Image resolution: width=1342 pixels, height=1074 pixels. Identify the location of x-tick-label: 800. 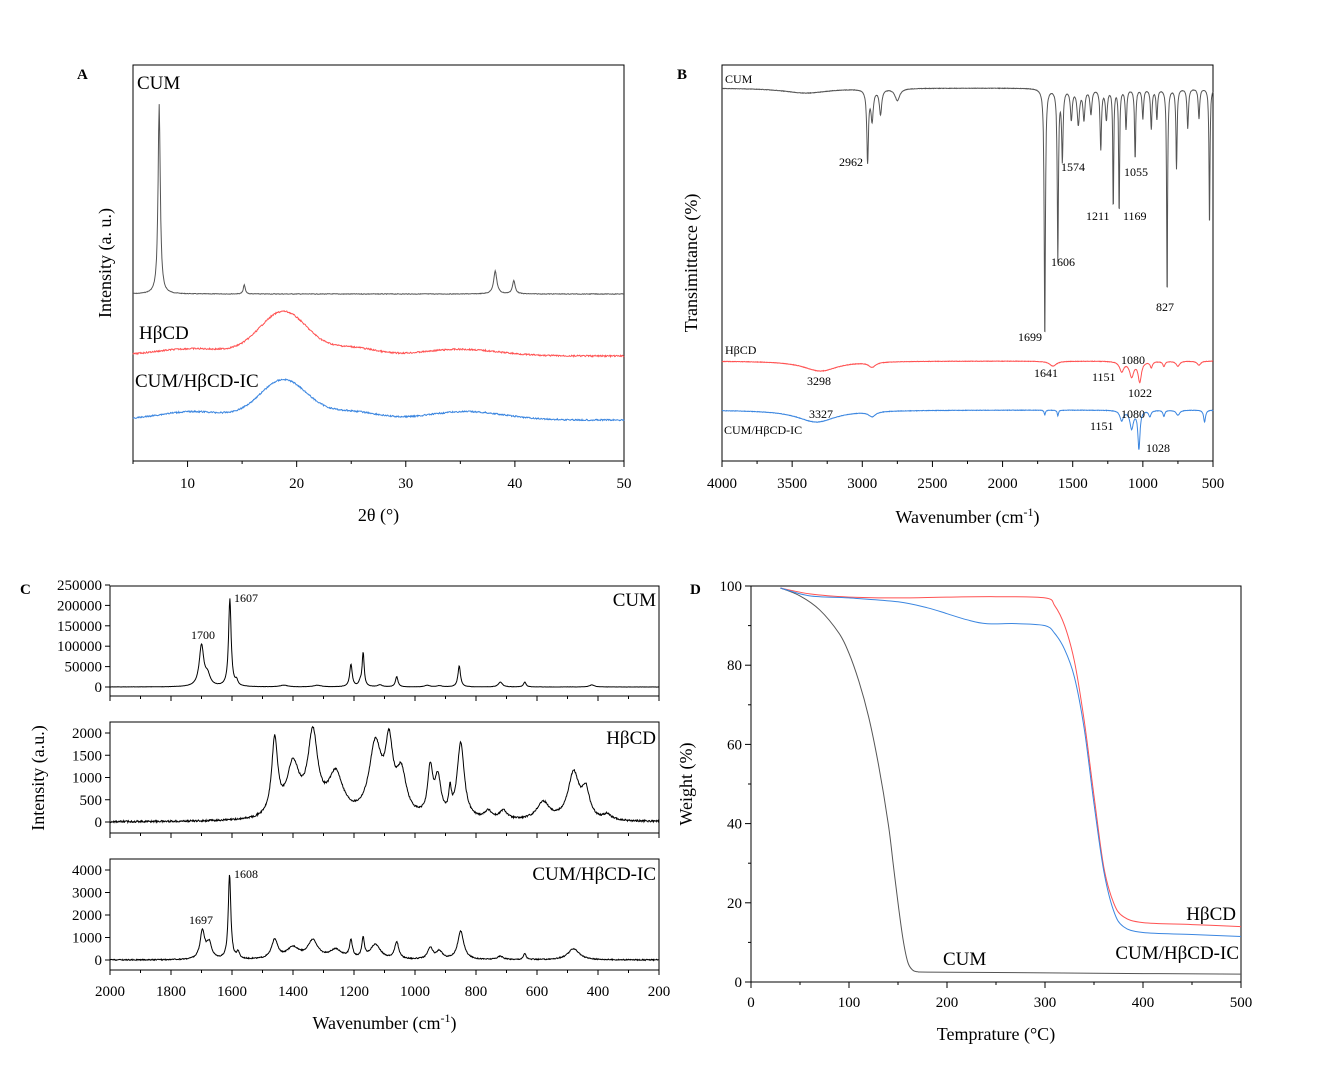
(476, 992).